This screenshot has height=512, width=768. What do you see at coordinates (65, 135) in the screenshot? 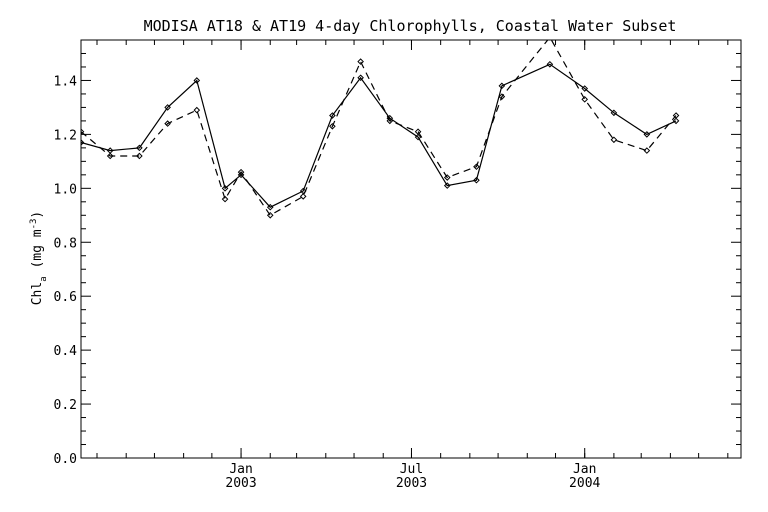
I see `y-tick-label: 1.2` at bounding box center [65, 135].